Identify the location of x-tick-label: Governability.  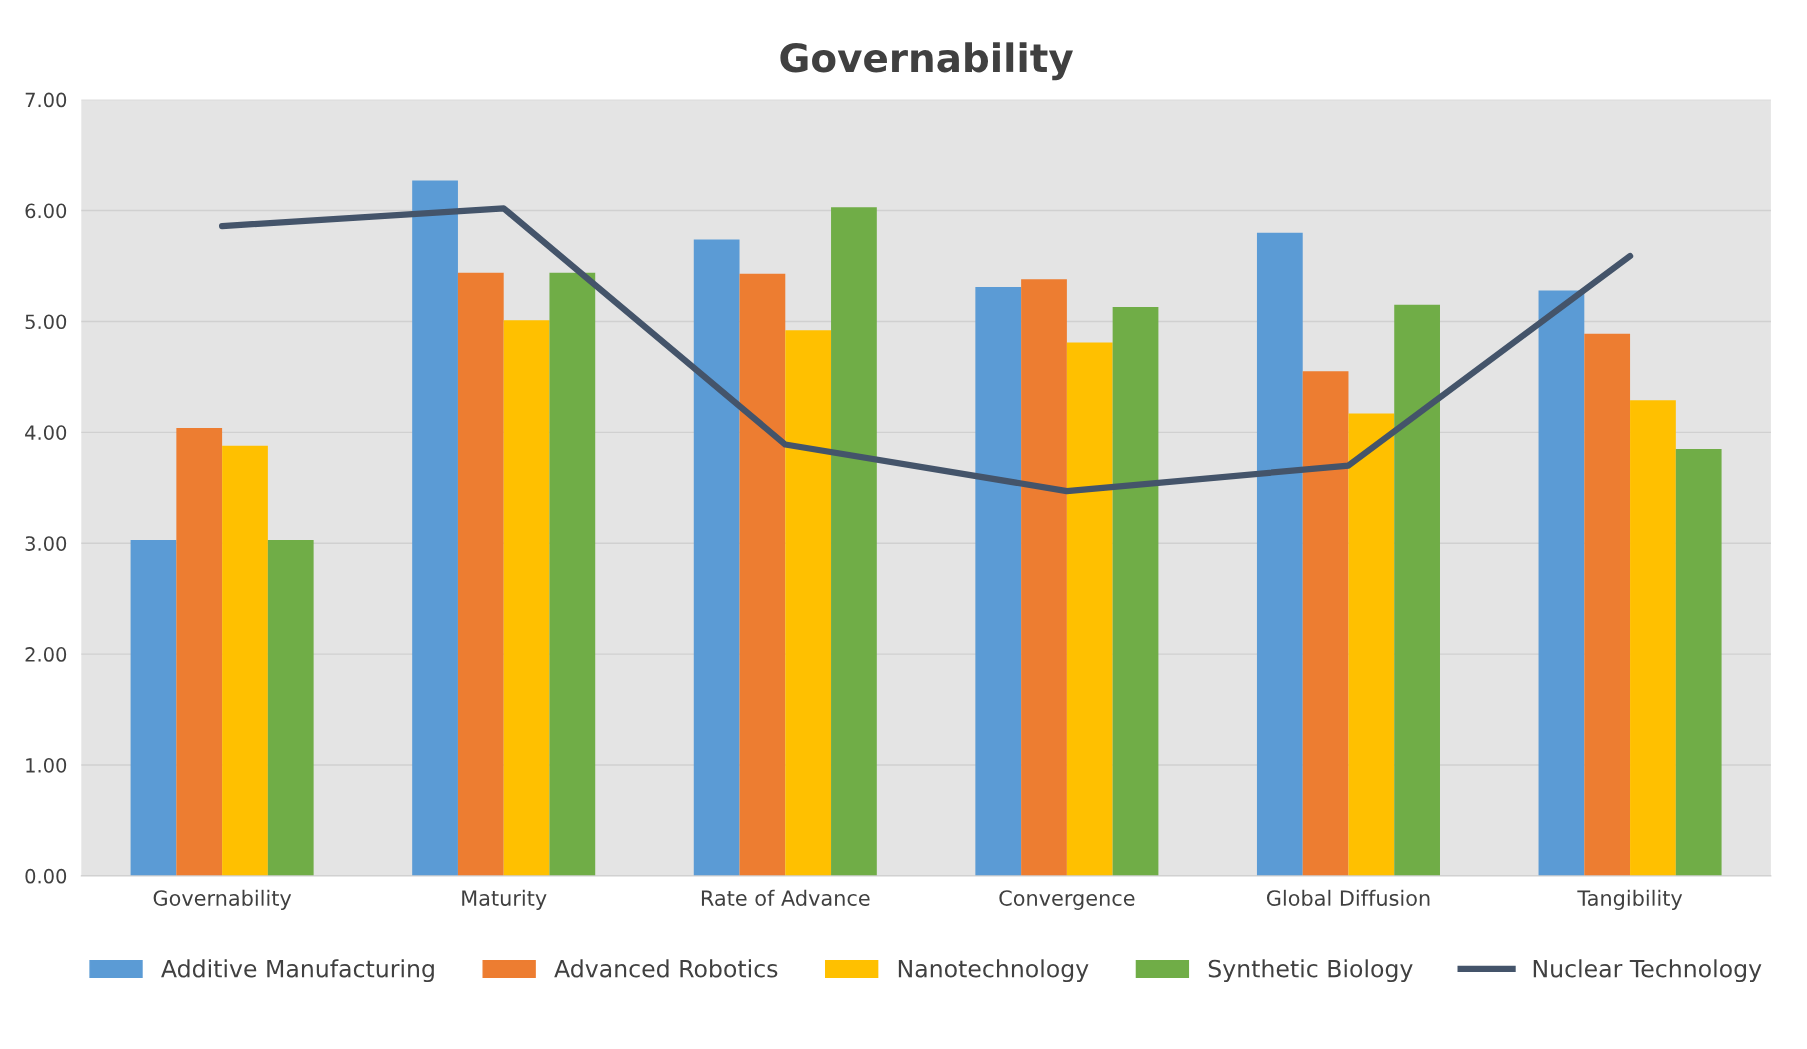
(222, 899).